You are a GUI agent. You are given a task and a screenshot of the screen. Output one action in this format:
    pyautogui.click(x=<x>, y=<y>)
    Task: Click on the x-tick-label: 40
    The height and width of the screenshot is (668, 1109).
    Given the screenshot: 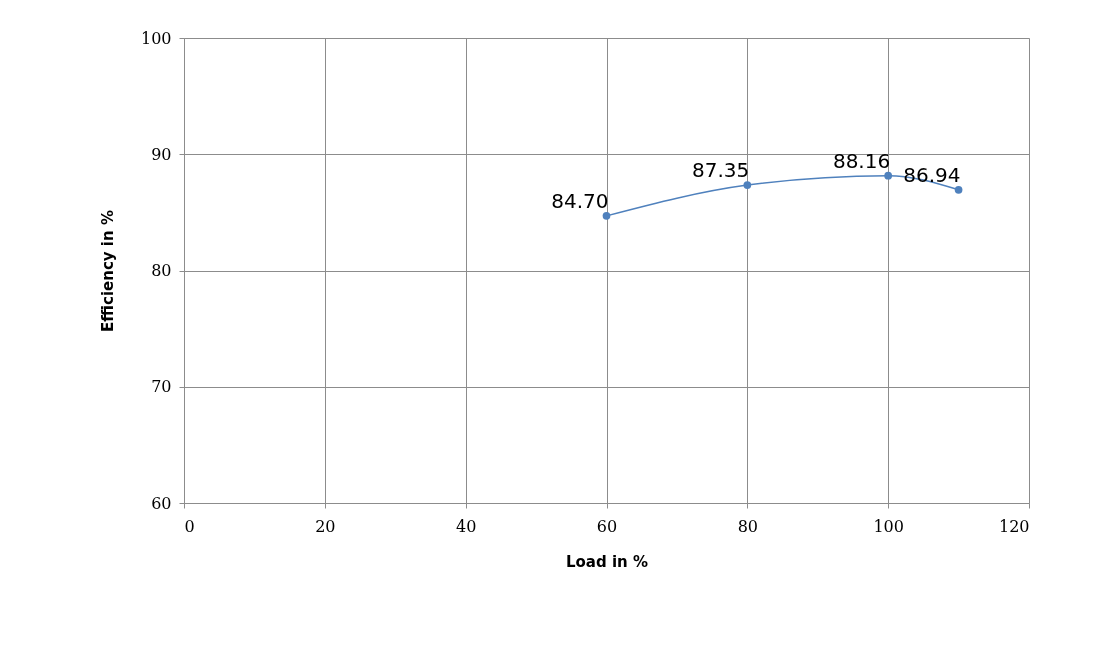 What is the action you would take?
    pyautogui.click(x=466, y=526)
    